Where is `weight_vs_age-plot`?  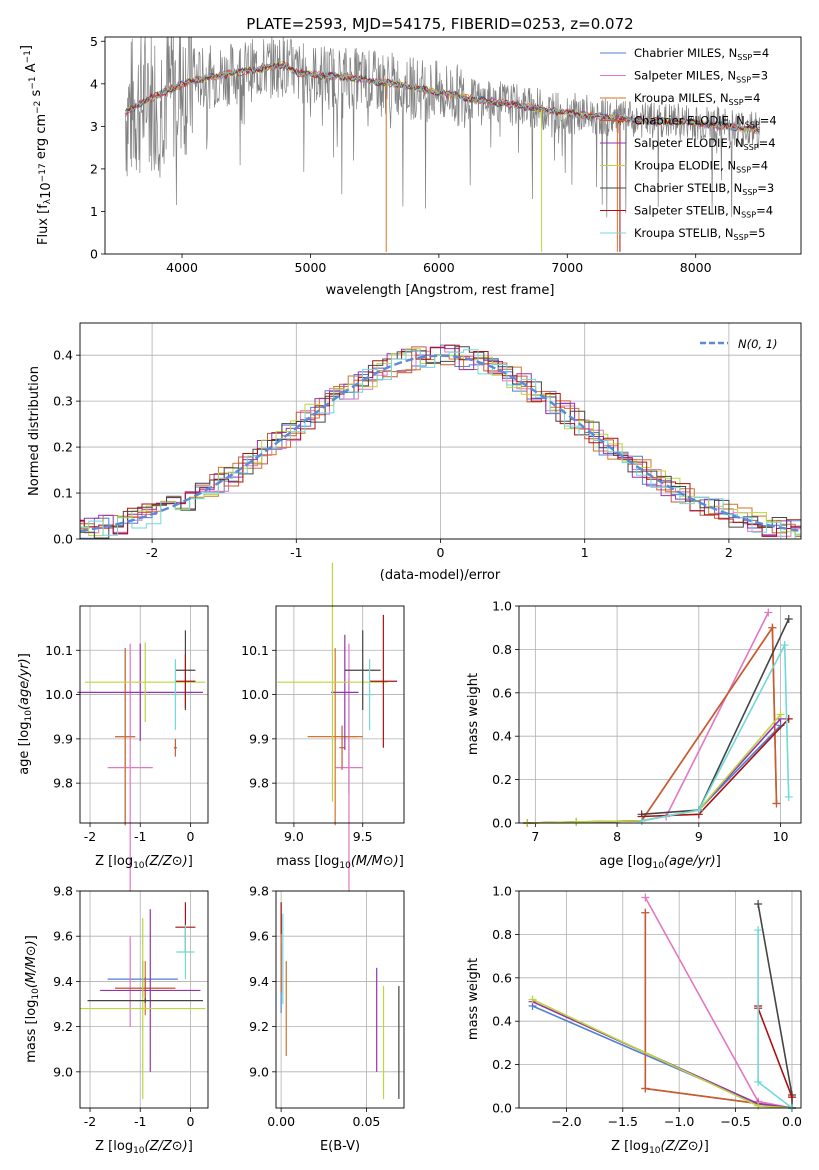 weight_vs_age-plot is located at coordinates (658, 717).